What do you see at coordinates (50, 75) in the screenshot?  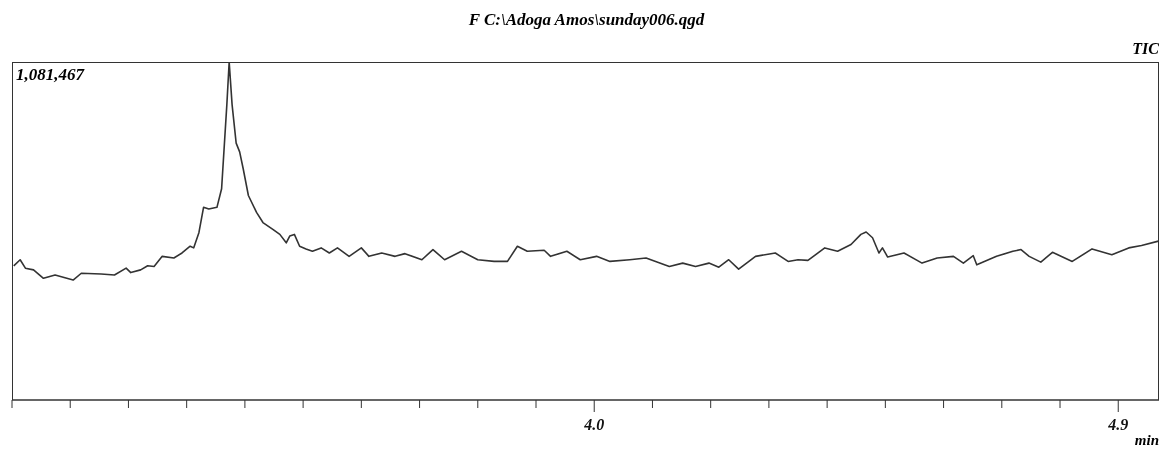 I see `annotation: 1,081,467` at bounding box center [50, 75].